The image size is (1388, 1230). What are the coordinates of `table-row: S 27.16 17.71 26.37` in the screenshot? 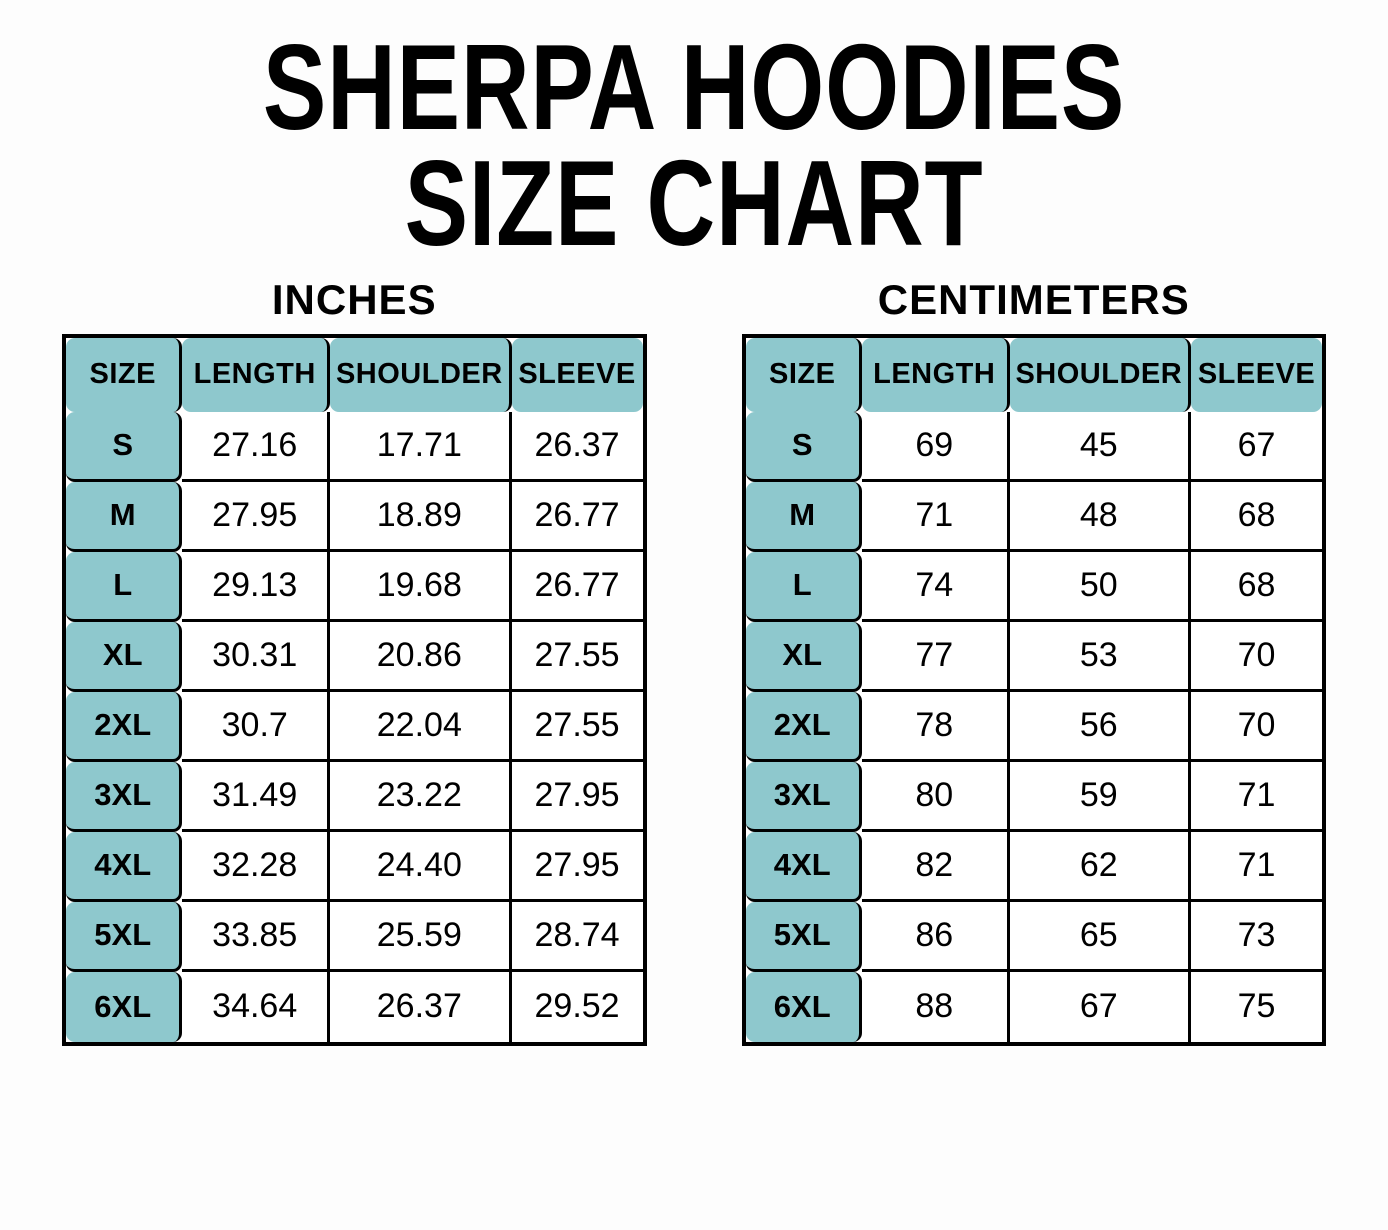 It's located at (354, 446).